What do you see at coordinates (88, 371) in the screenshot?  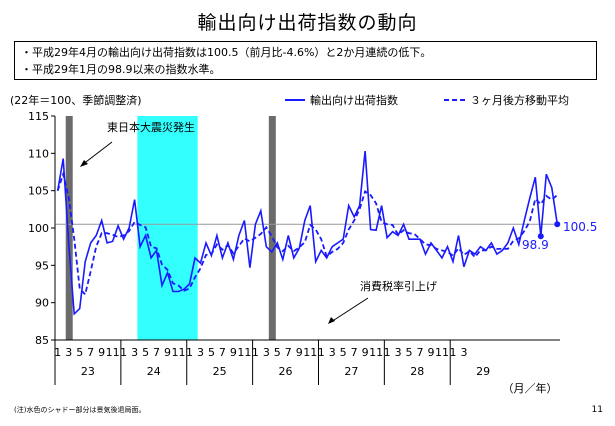 I see `x-year-label: 23` at bounding box center [88, 371].